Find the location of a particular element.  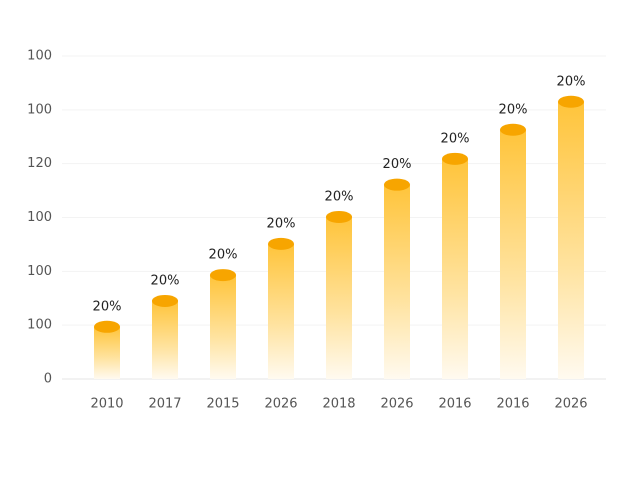

x-tick-label: 2017 is located at coordinates (164, 404).